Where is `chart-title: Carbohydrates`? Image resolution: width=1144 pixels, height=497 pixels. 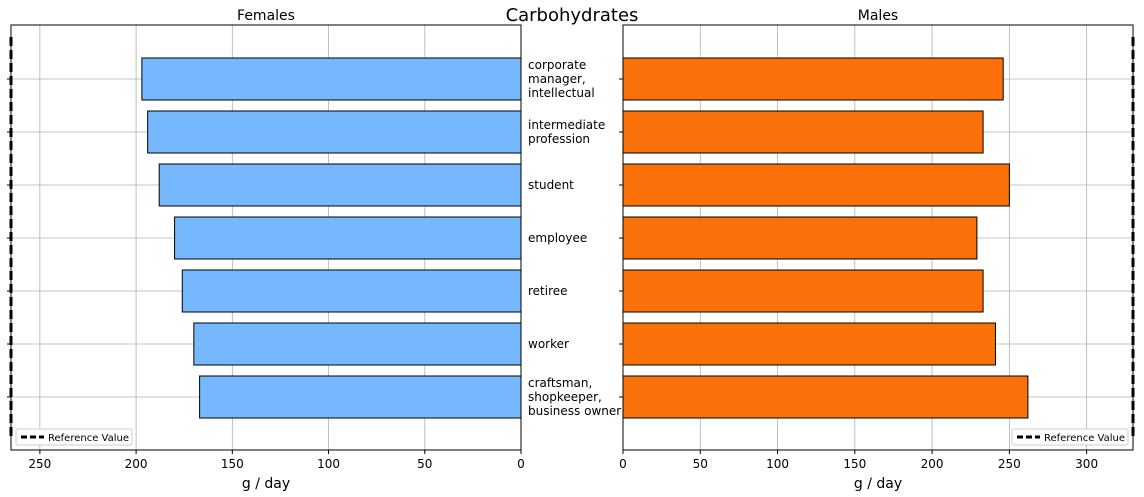 chart-title: Carbohydrates is located at coordinates (572, 15).